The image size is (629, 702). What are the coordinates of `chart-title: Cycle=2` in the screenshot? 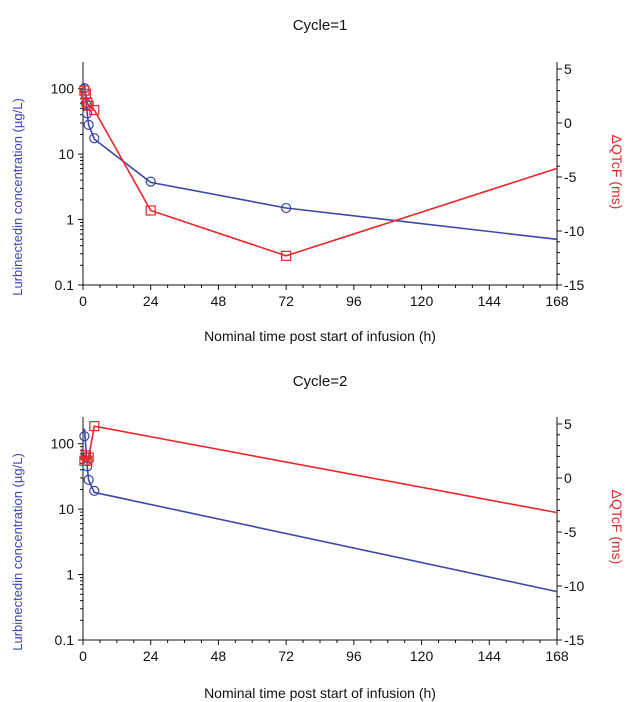 It's located at (320, 381).